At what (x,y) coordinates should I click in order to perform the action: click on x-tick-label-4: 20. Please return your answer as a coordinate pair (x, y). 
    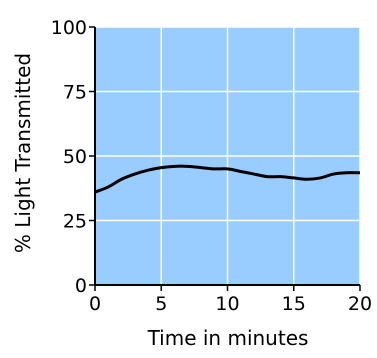
    Looking at the image, I should click on (360, 304).